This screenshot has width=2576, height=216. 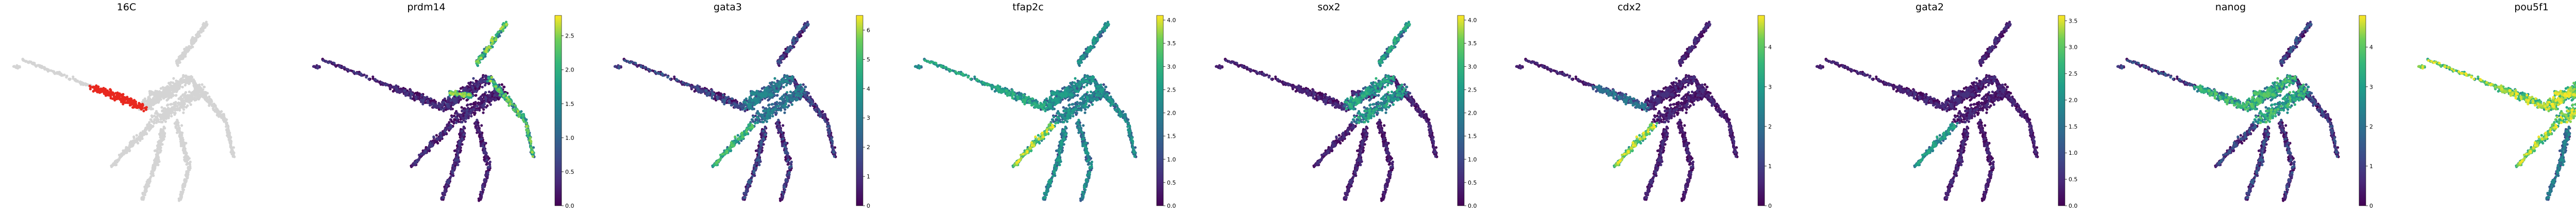 I want to click on colorbar: 0.00.51.01.52.02.5, so click(x=564, y=112).